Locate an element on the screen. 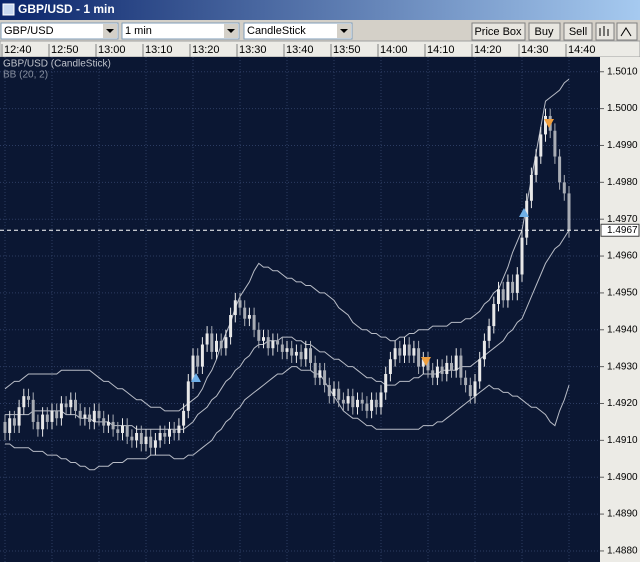 This screenshot has height=562, width=640. current-price-box is located at coordinates (620, 230).